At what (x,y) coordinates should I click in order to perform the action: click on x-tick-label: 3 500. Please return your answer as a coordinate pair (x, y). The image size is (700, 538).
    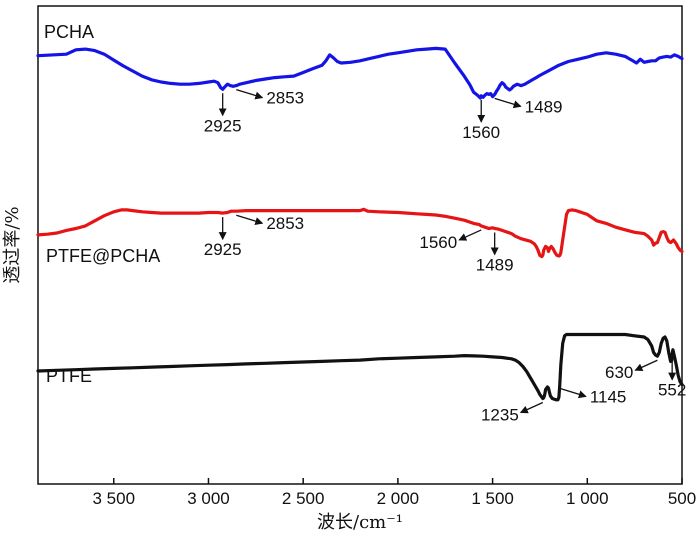
    Looking at the image, I should click on (113, 498).